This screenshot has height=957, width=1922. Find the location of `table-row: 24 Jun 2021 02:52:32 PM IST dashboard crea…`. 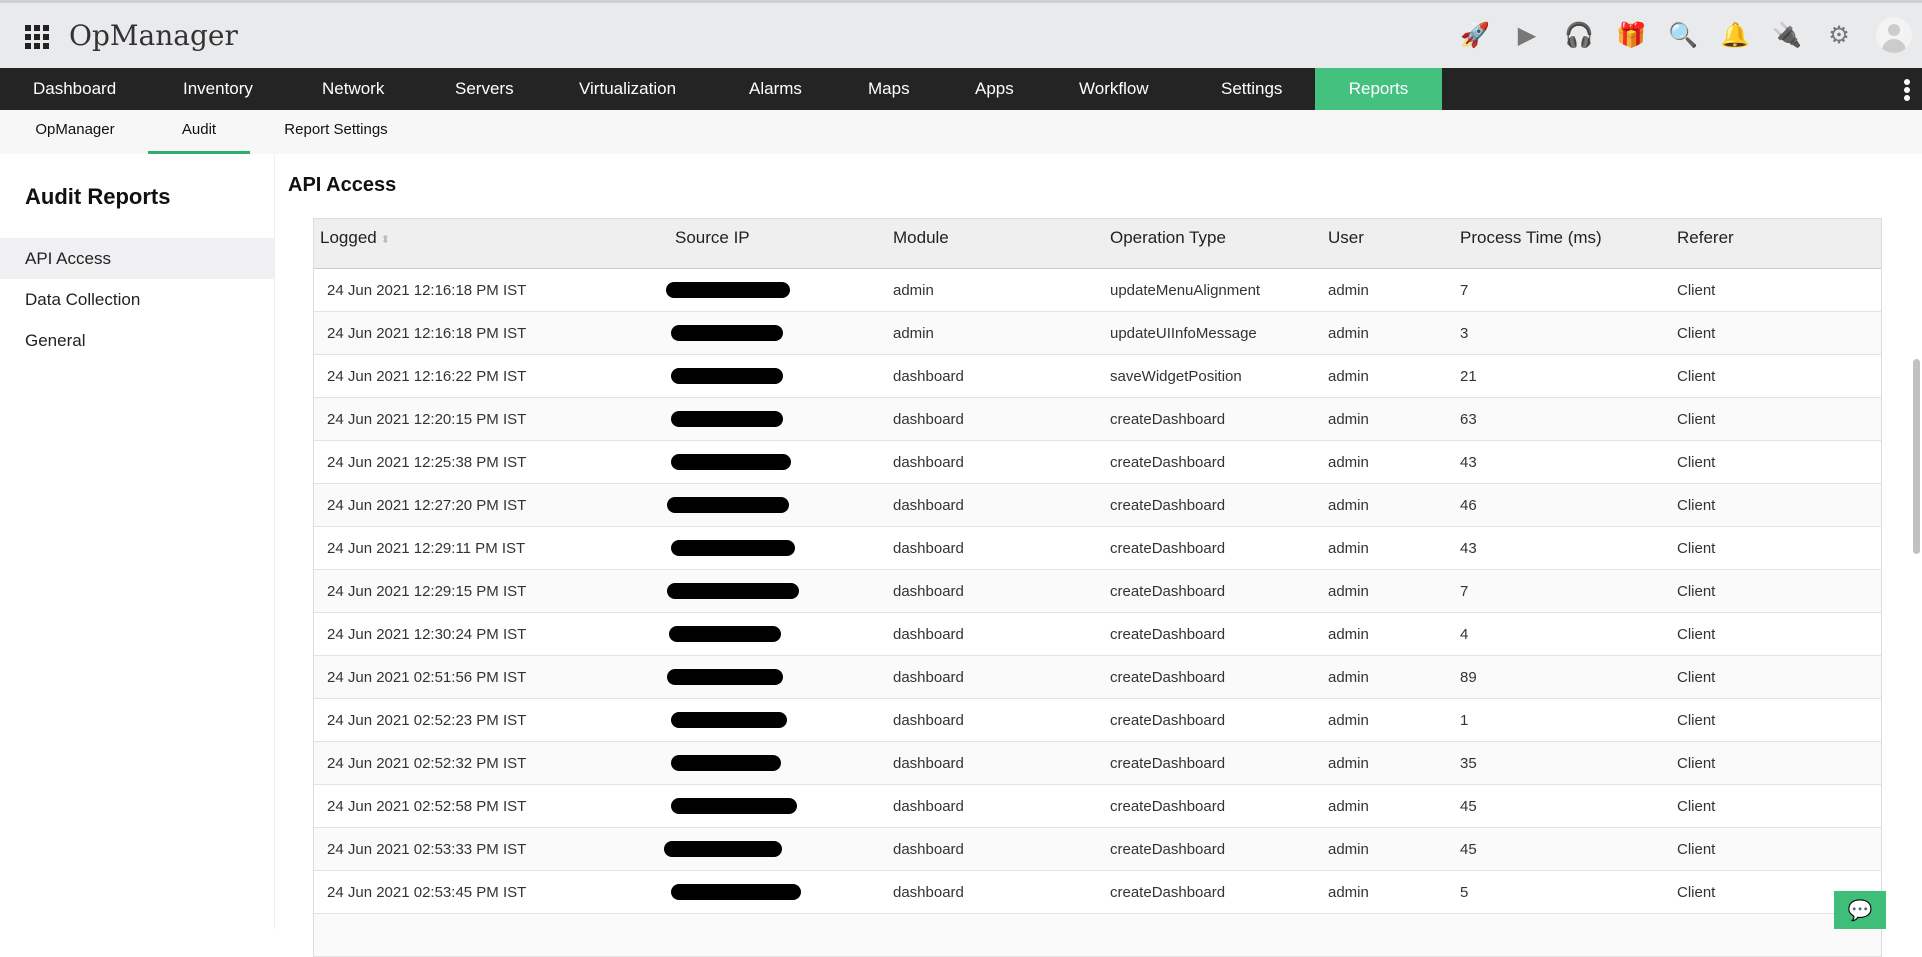

table-row: 24 Jun 2021 02:52:32 PM IST dashboard crea… is located at coordinates (1097, 763).